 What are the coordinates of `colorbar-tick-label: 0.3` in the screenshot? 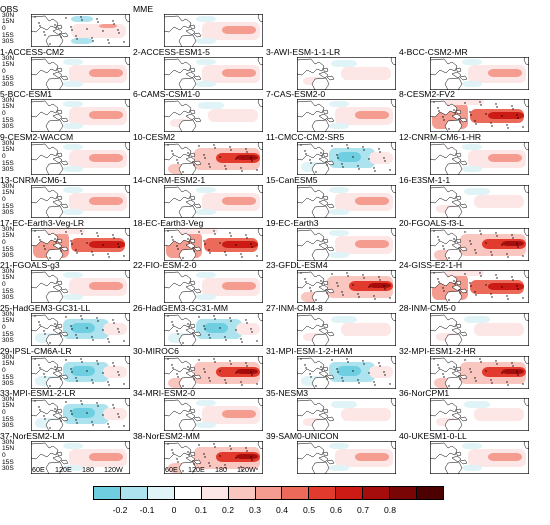 It's located at (255, 510).